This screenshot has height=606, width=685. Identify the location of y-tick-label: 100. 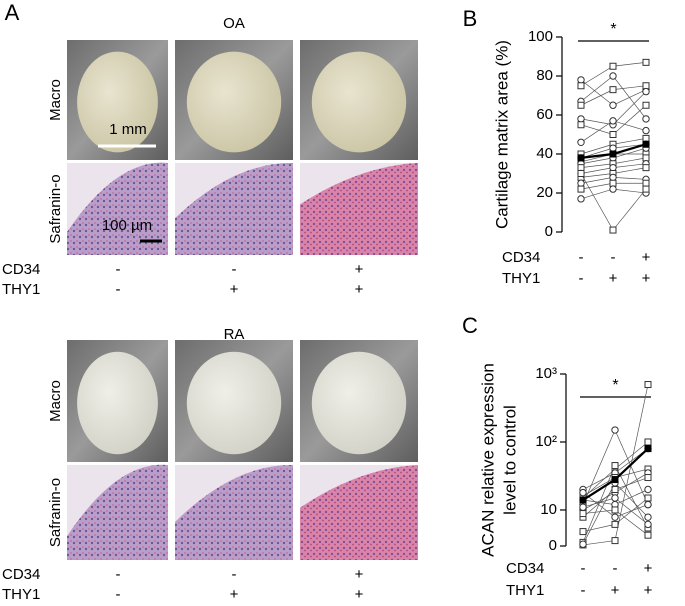
(540, 36).